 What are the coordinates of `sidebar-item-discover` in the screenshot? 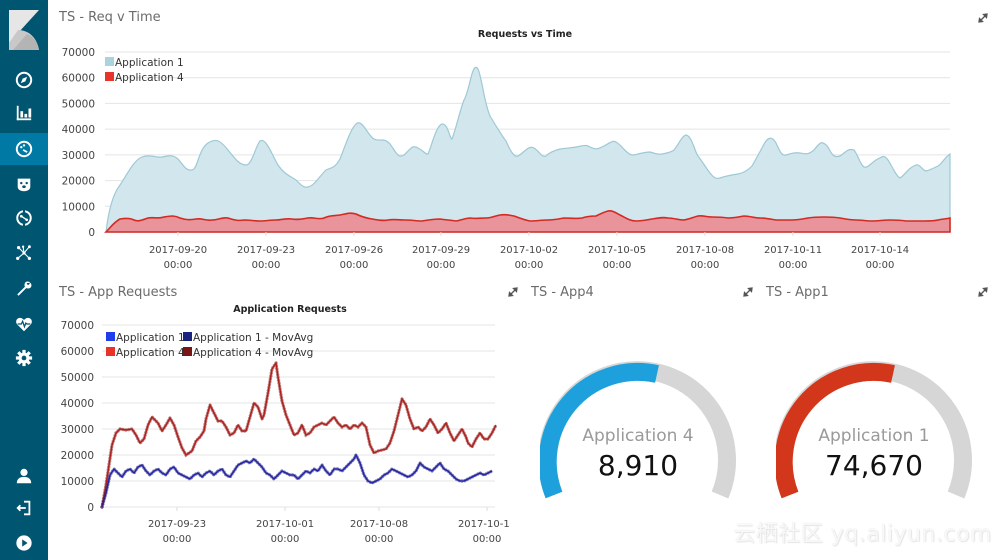 It's located at (24, 80).